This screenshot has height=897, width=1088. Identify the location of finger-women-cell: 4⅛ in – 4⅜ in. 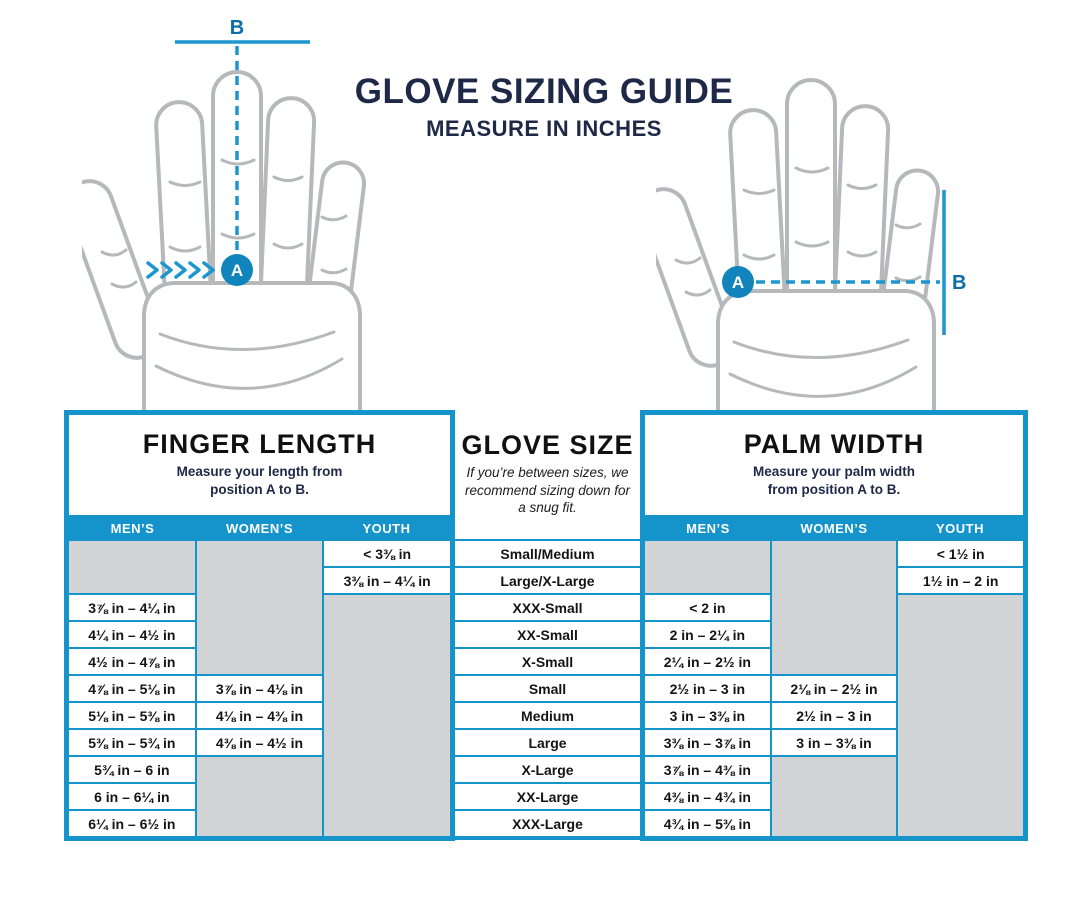
(259, 715).